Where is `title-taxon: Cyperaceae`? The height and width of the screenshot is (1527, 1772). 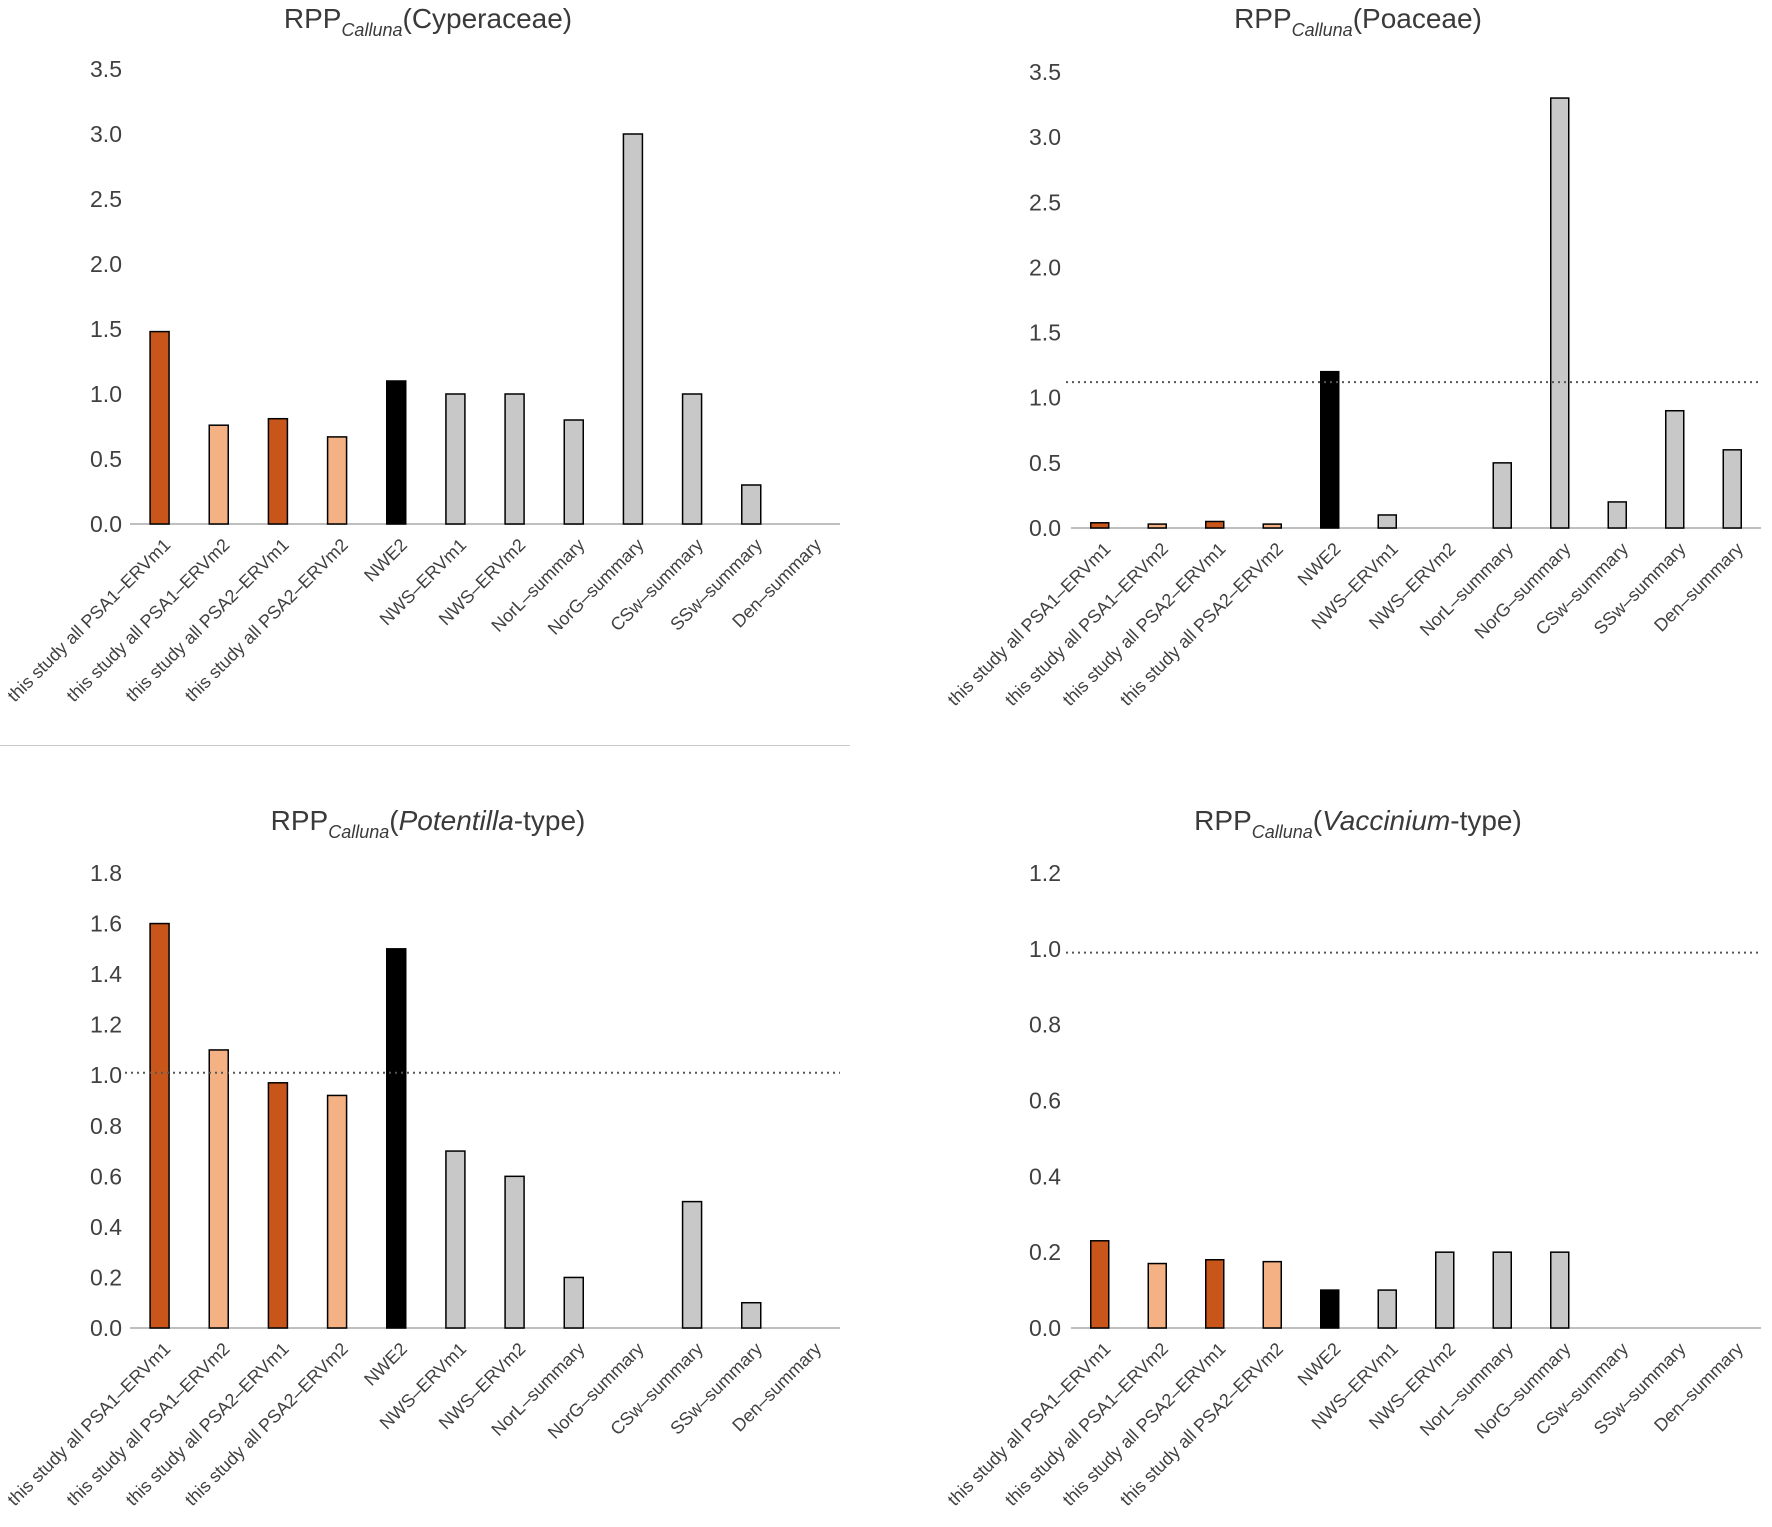 title-taxon: Cyperaceae is located at coordinates (487, 18).